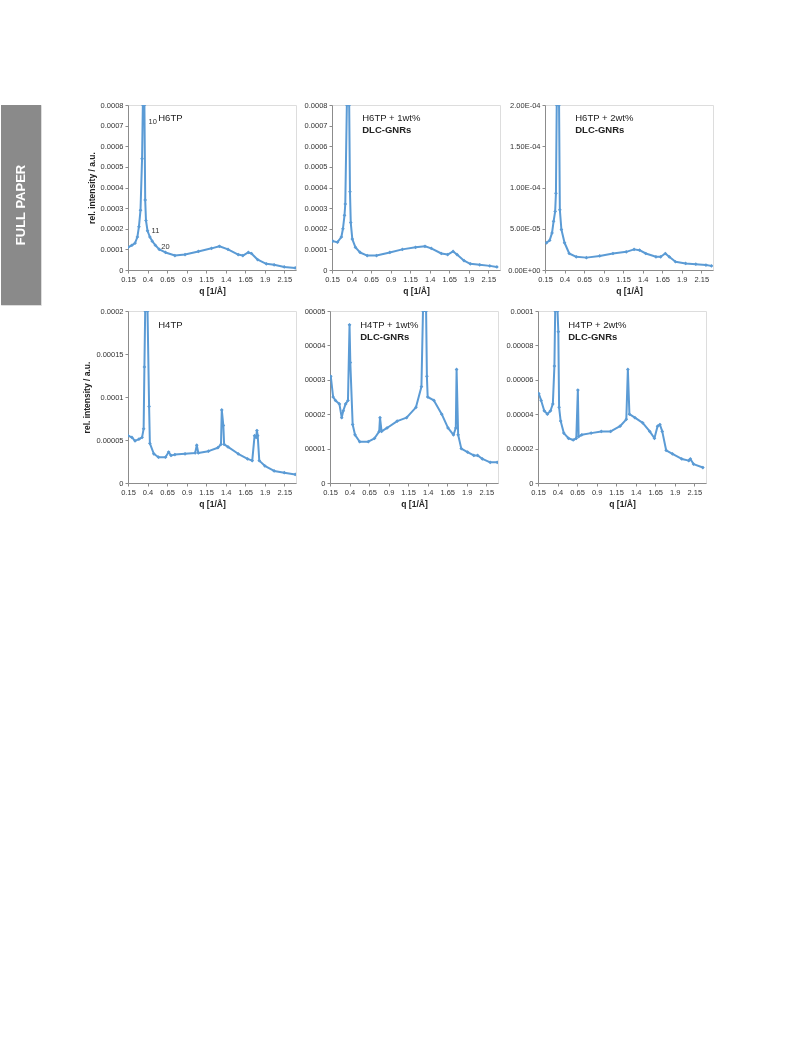  Describe the element at coordinates (604, 118) in the screenshot. I see `text: H6TP + 2wt%` at that location.